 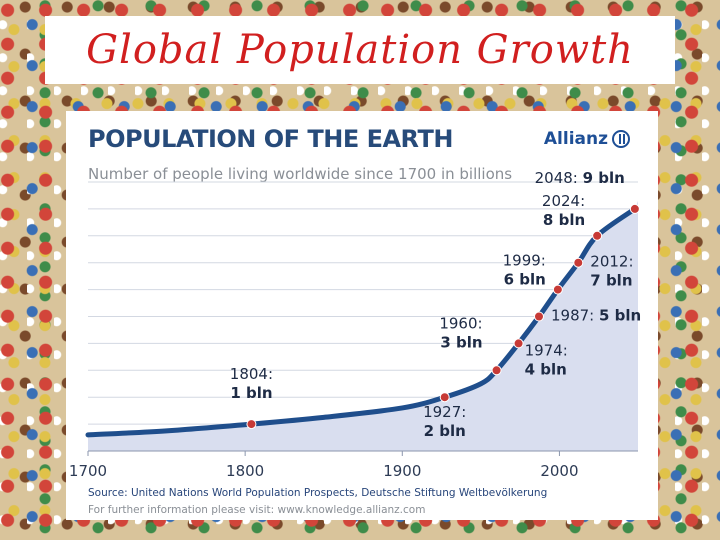 I want to click on milestone-value: 9 bln, so click(x=604, y=178).